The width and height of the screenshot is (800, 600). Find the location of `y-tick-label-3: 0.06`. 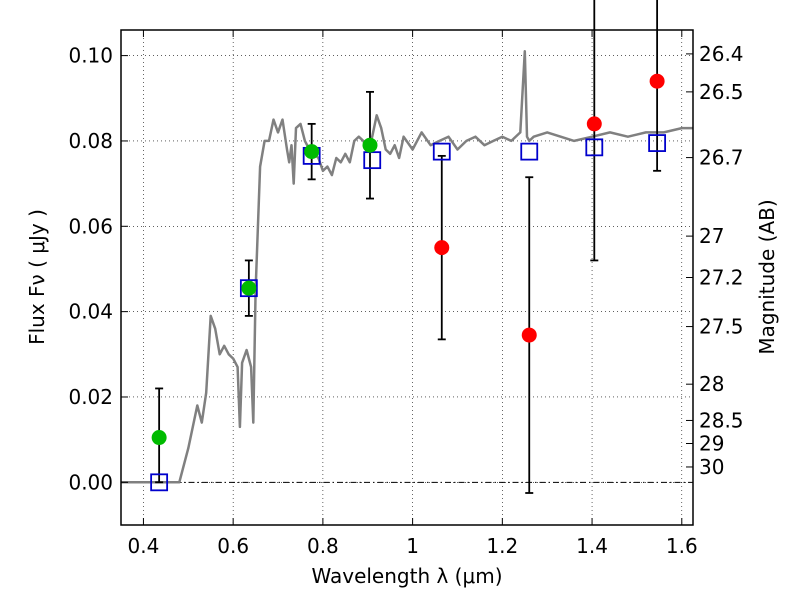

y-tick-label-3: 0.06 is located at coordinates (90, 226).